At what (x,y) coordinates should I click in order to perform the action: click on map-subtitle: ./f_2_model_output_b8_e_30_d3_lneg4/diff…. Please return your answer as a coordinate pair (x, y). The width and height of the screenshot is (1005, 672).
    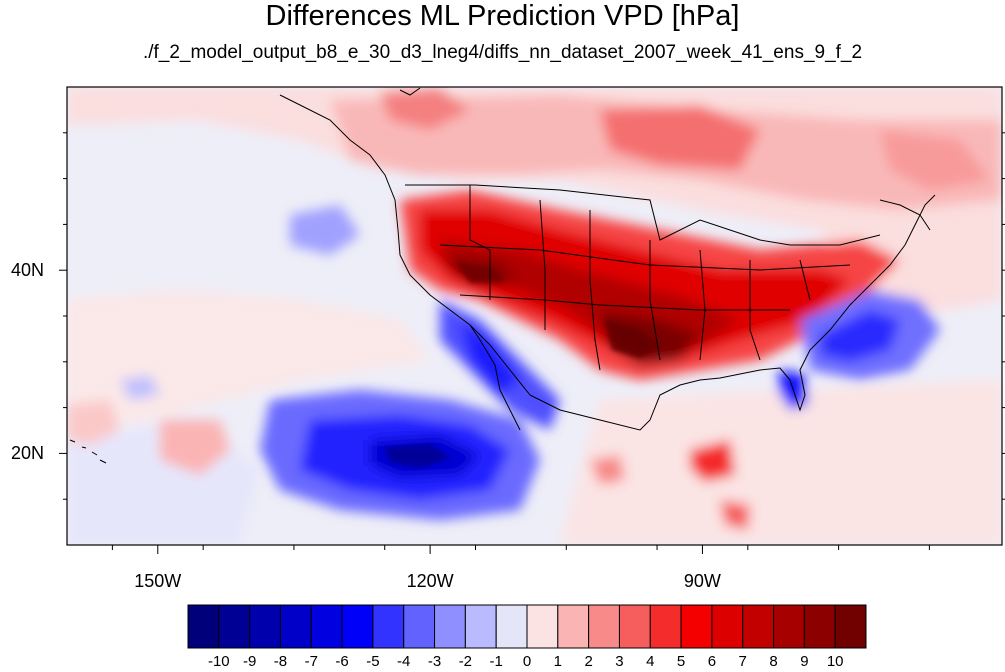
    Looking at the image, I should click on (502, 52).